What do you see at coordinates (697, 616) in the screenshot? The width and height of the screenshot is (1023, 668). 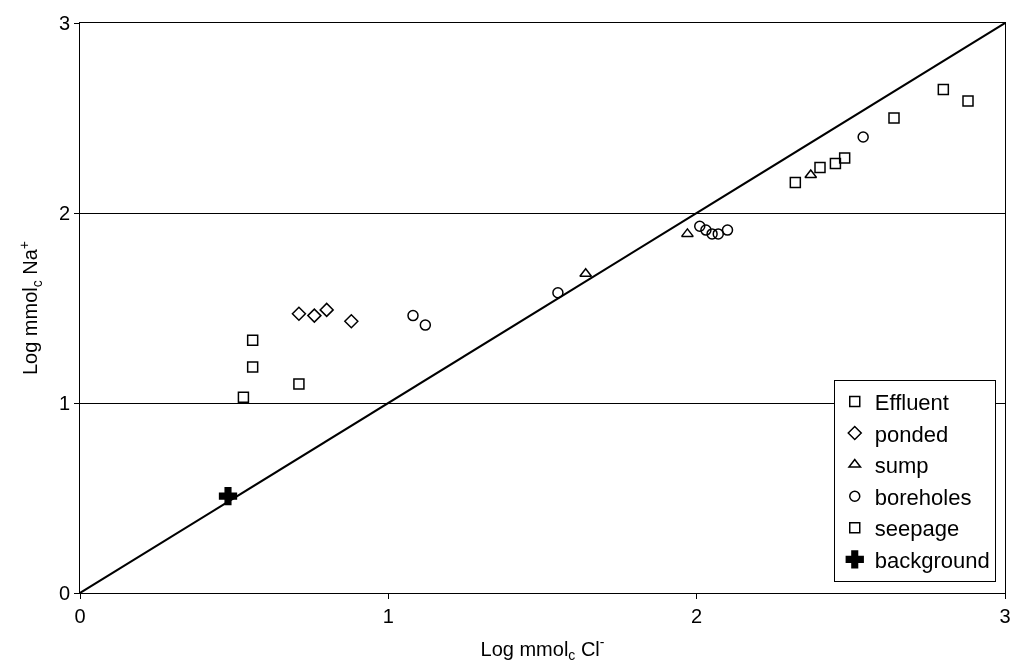 I see `x-tick-label: 2` at bounding box center [697, 616].